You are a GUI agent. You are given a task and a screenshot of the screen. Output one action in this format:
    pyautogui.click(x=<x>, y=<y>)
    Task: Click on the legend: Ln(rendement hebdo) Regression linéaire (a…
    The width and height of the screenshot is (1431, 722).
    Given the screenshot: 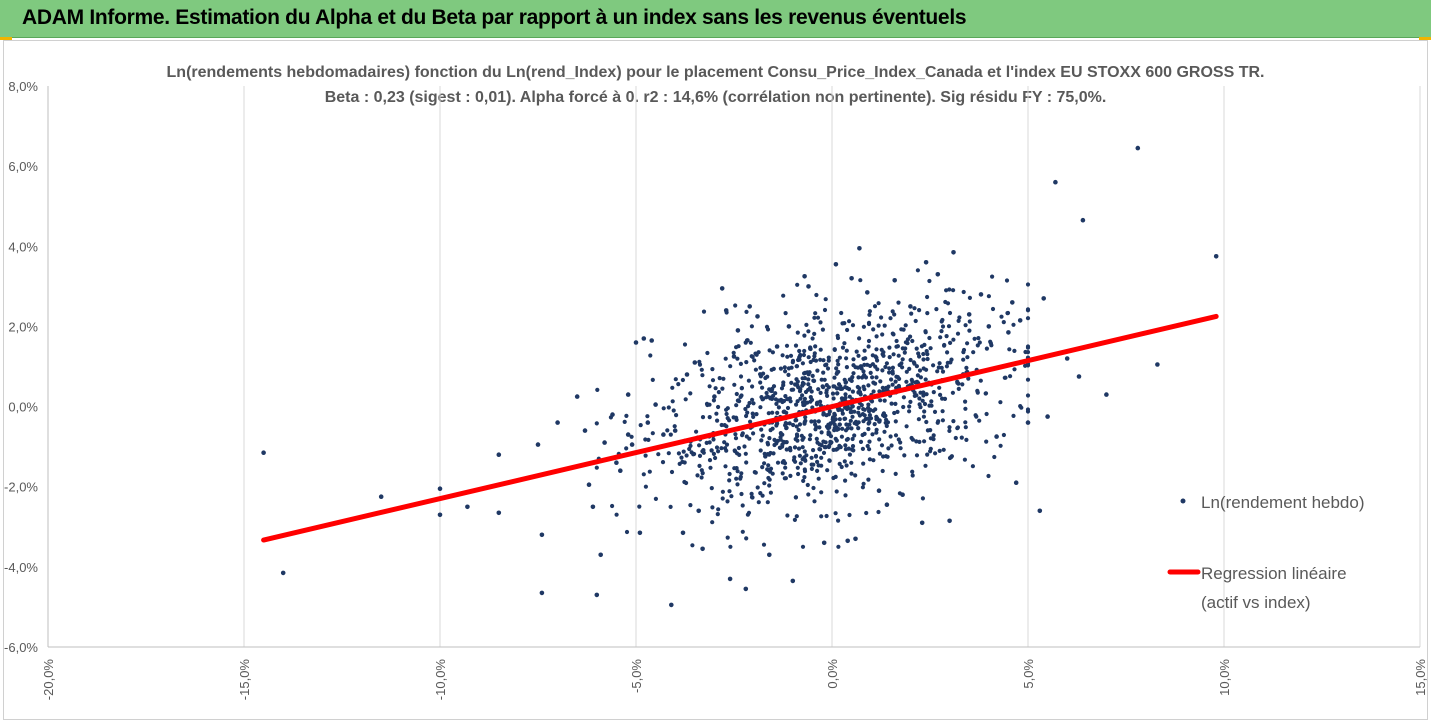 What is the action you would take?
    pyautogui.click(x=1266, y=552)
    